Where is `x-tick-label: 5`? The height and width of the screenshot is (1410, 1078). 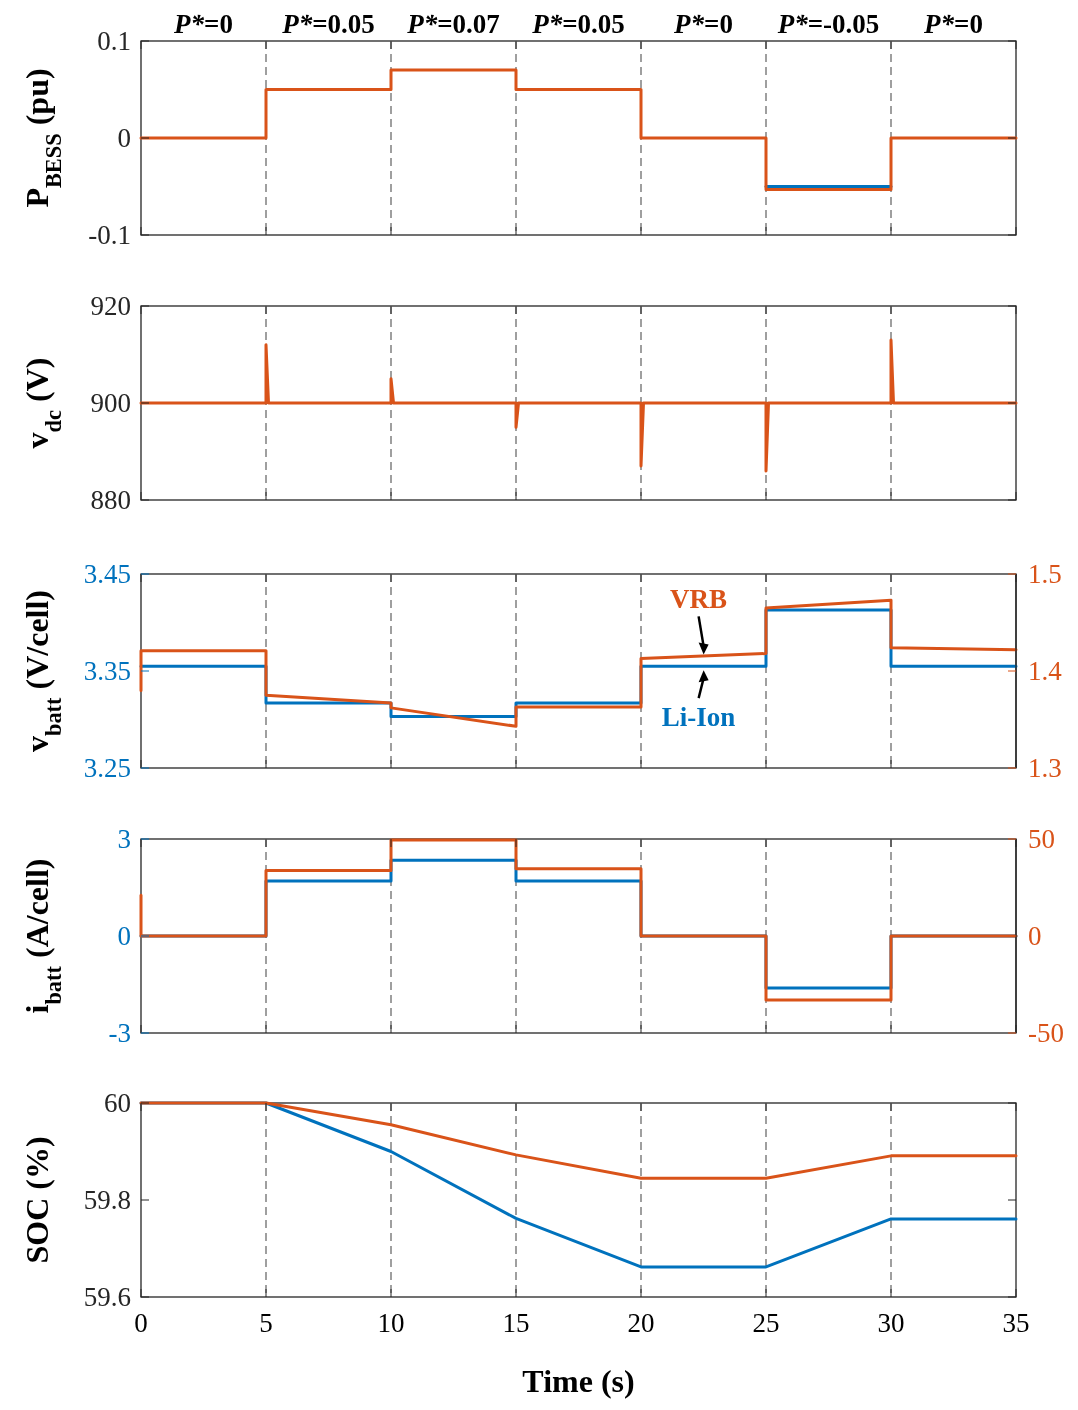 x-tick-label: 5 is located at coordinates (266, 1323).